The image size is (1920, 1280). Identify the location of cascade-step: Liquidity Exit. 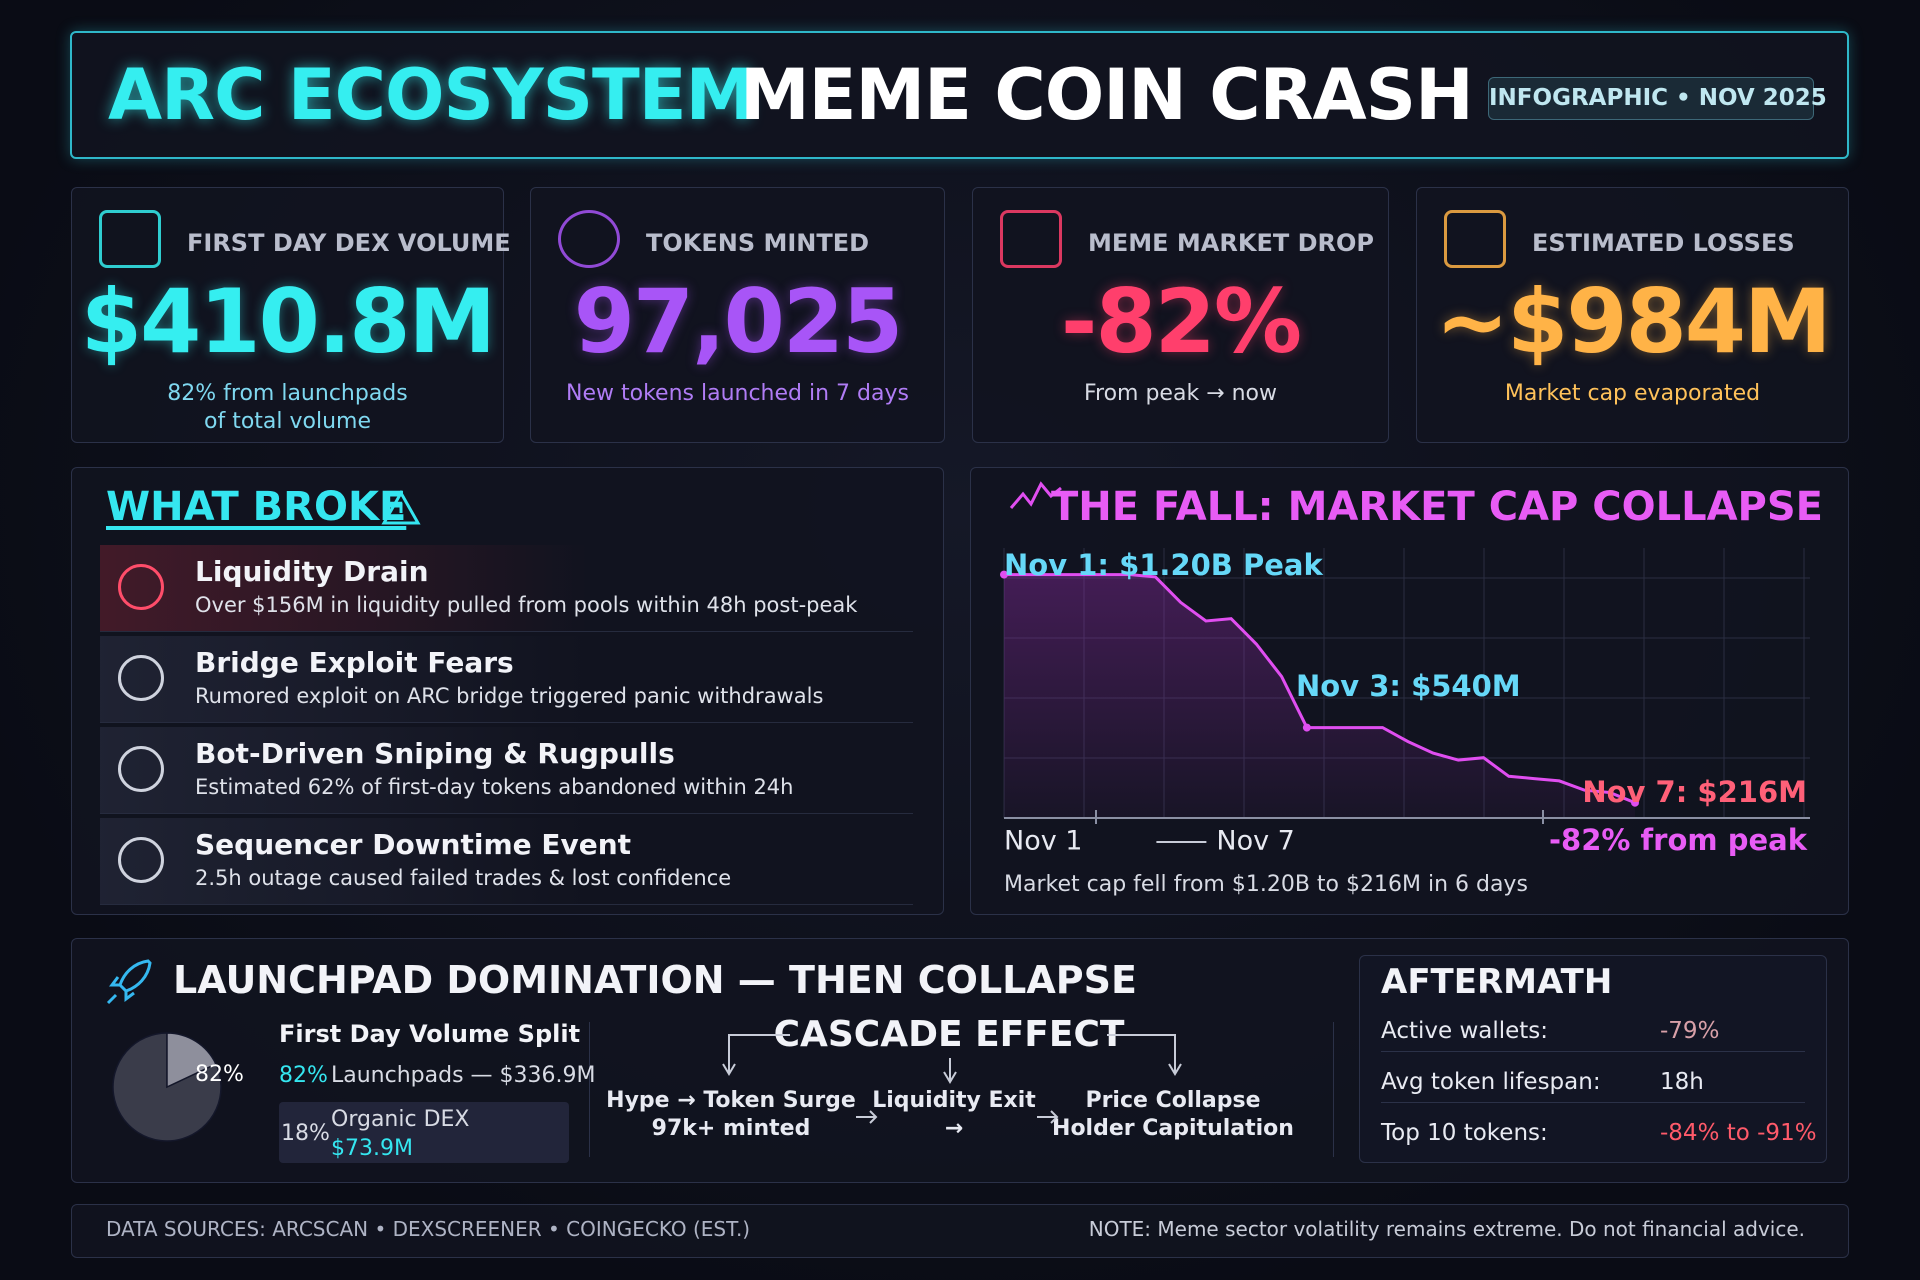
(954, 1100).